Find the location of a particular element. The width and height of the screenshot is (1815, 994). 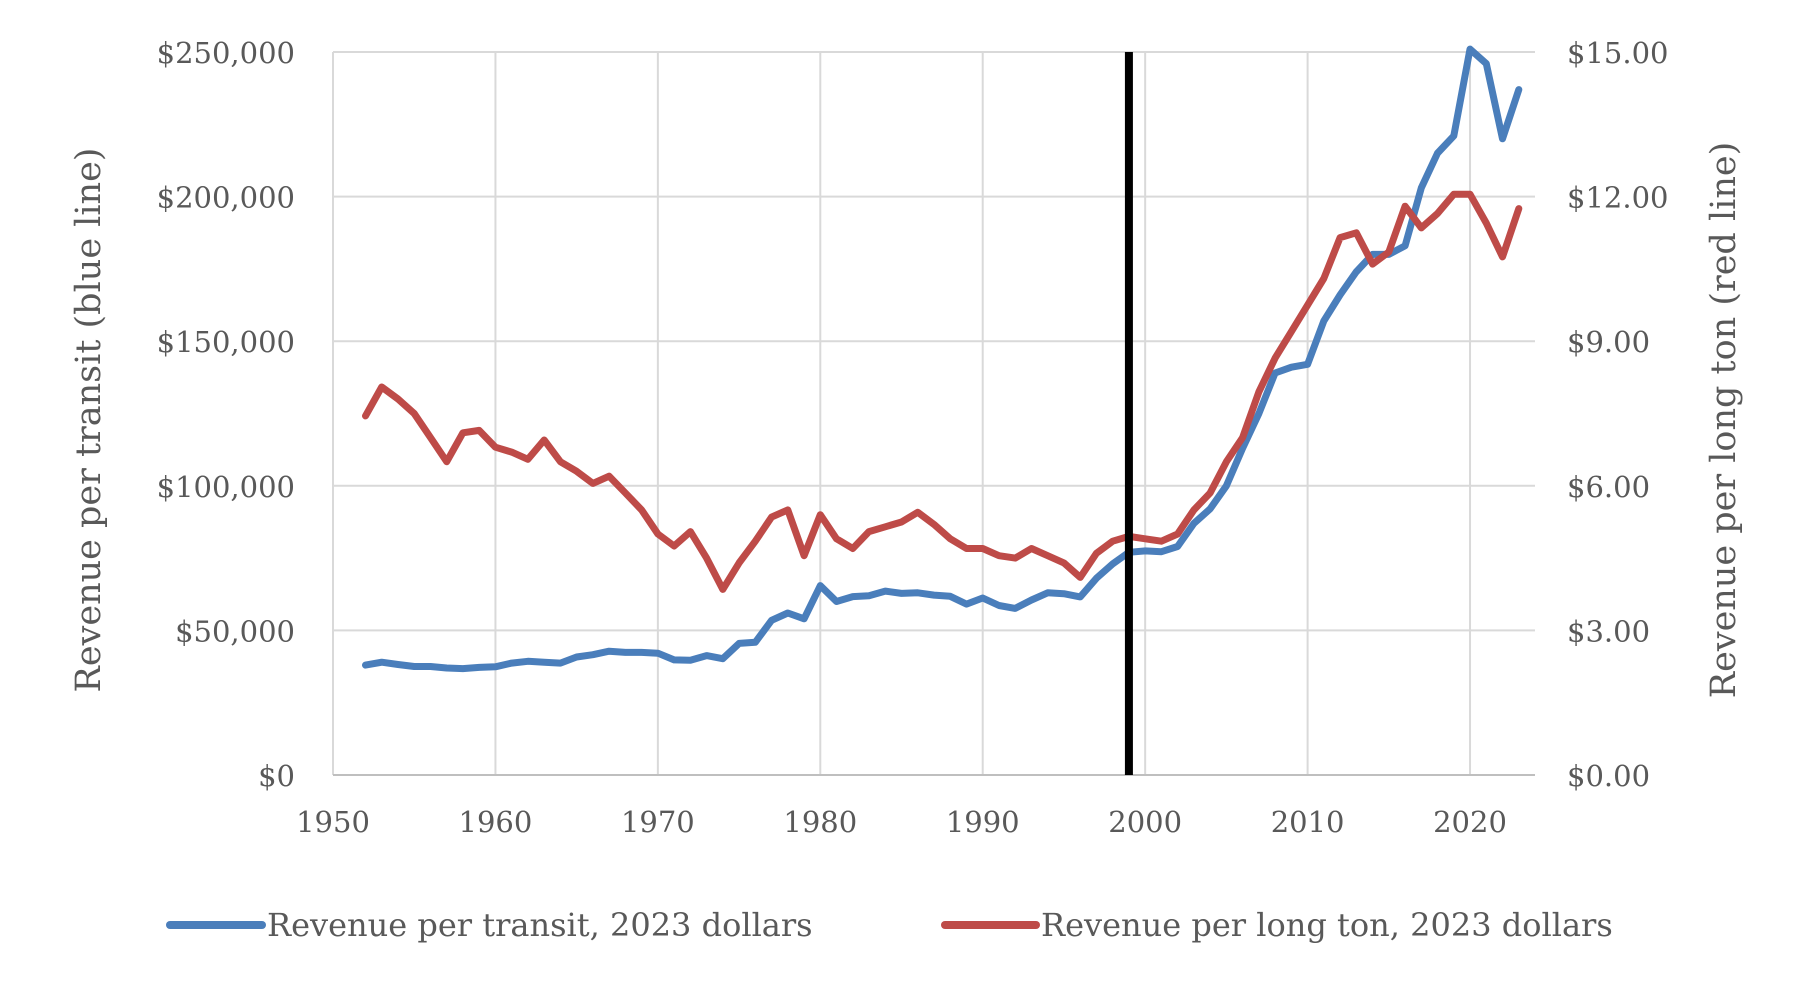

right-y-tick-label: $6.00 is located at coordinates (1608, 487).